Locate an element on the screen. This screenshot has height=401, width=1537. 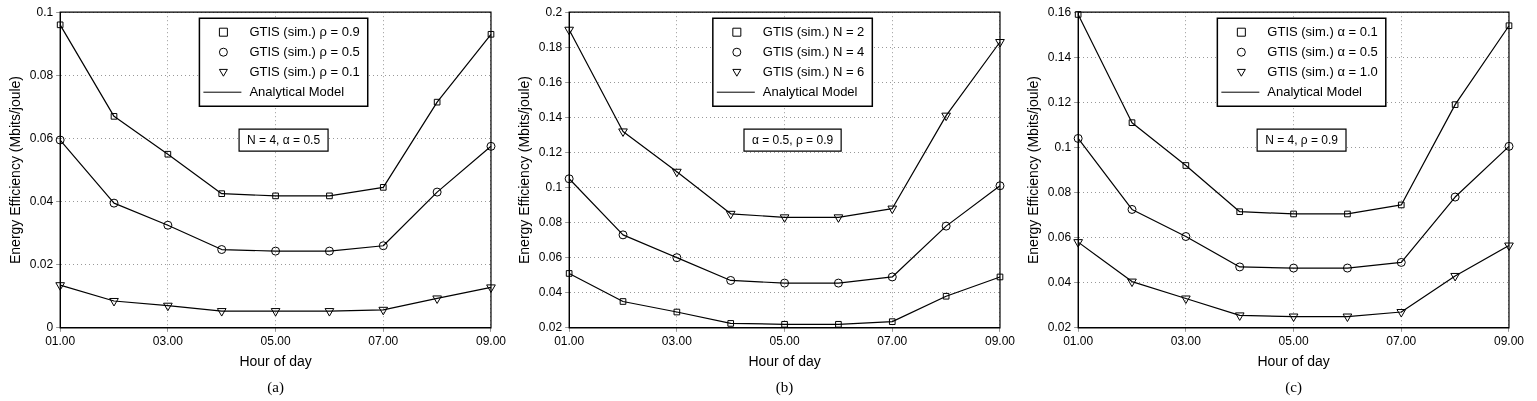
y-tick-label: 0 is located at coordinates (50, 327).